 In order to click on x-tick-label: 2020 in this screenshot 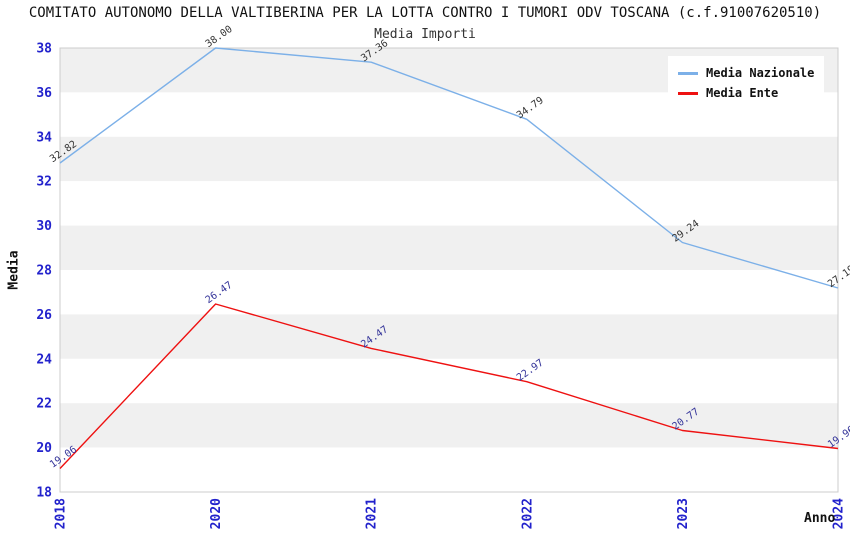, I will do `click(216, 513)`.